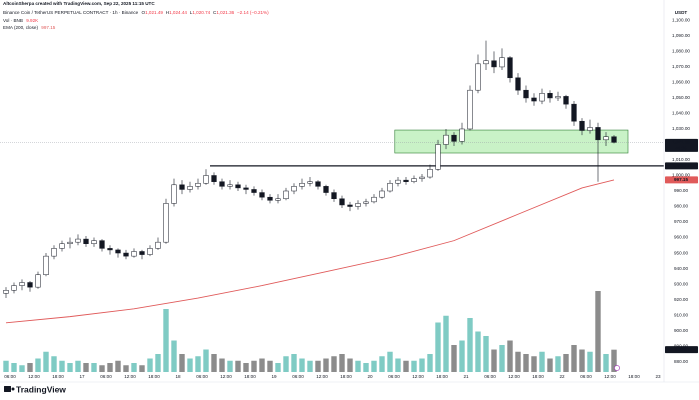 The image size is (699, 400). I want to click on last-price-badge: 1,021.36, so click(681, 142).